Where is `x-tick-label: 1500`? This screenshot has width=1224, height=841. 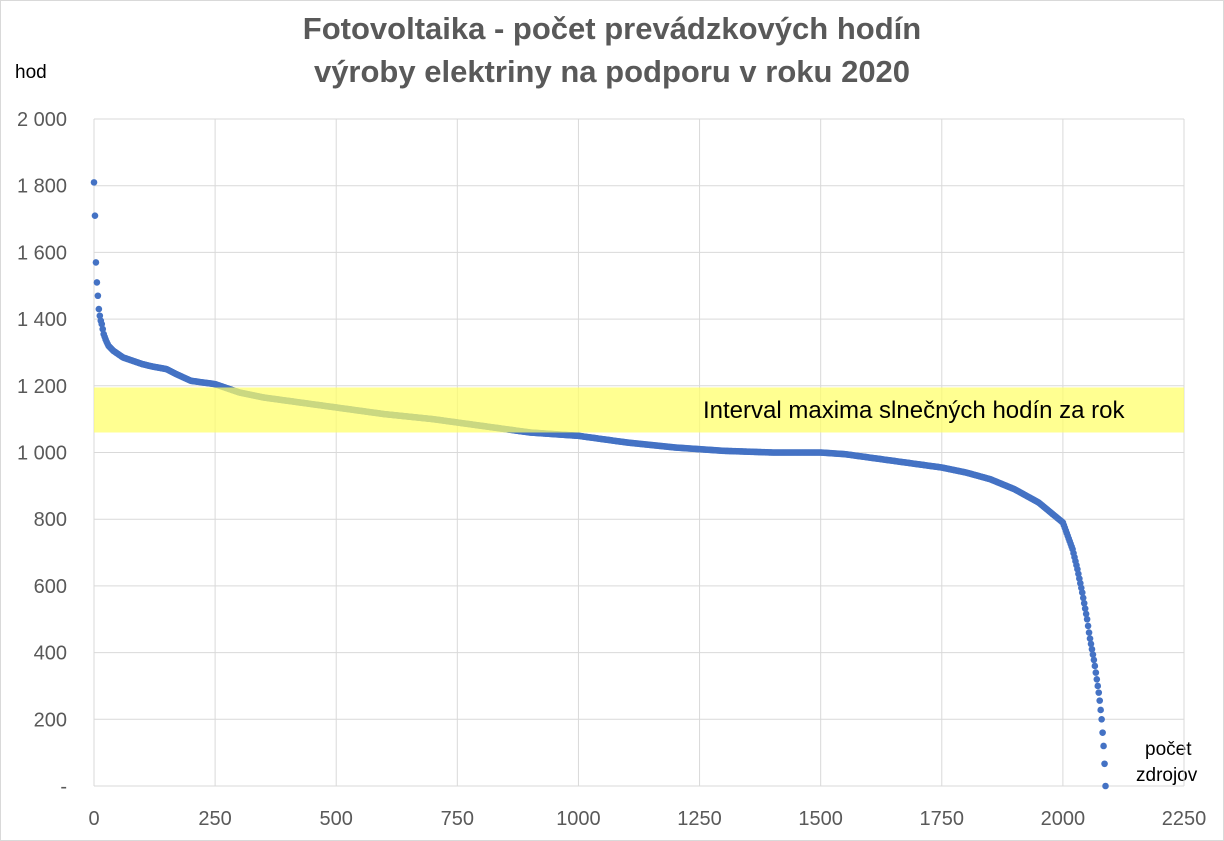
x-tick-label: 1500 is located at coordinates (820, 819).